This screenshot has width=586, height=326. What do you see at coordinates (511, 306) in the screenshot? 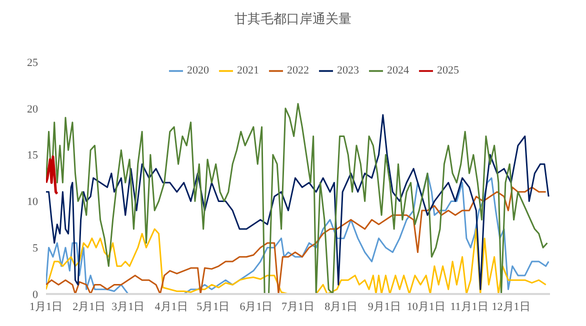
I see `x-tick-label: 12月1日` at bounding box center [511, 306].